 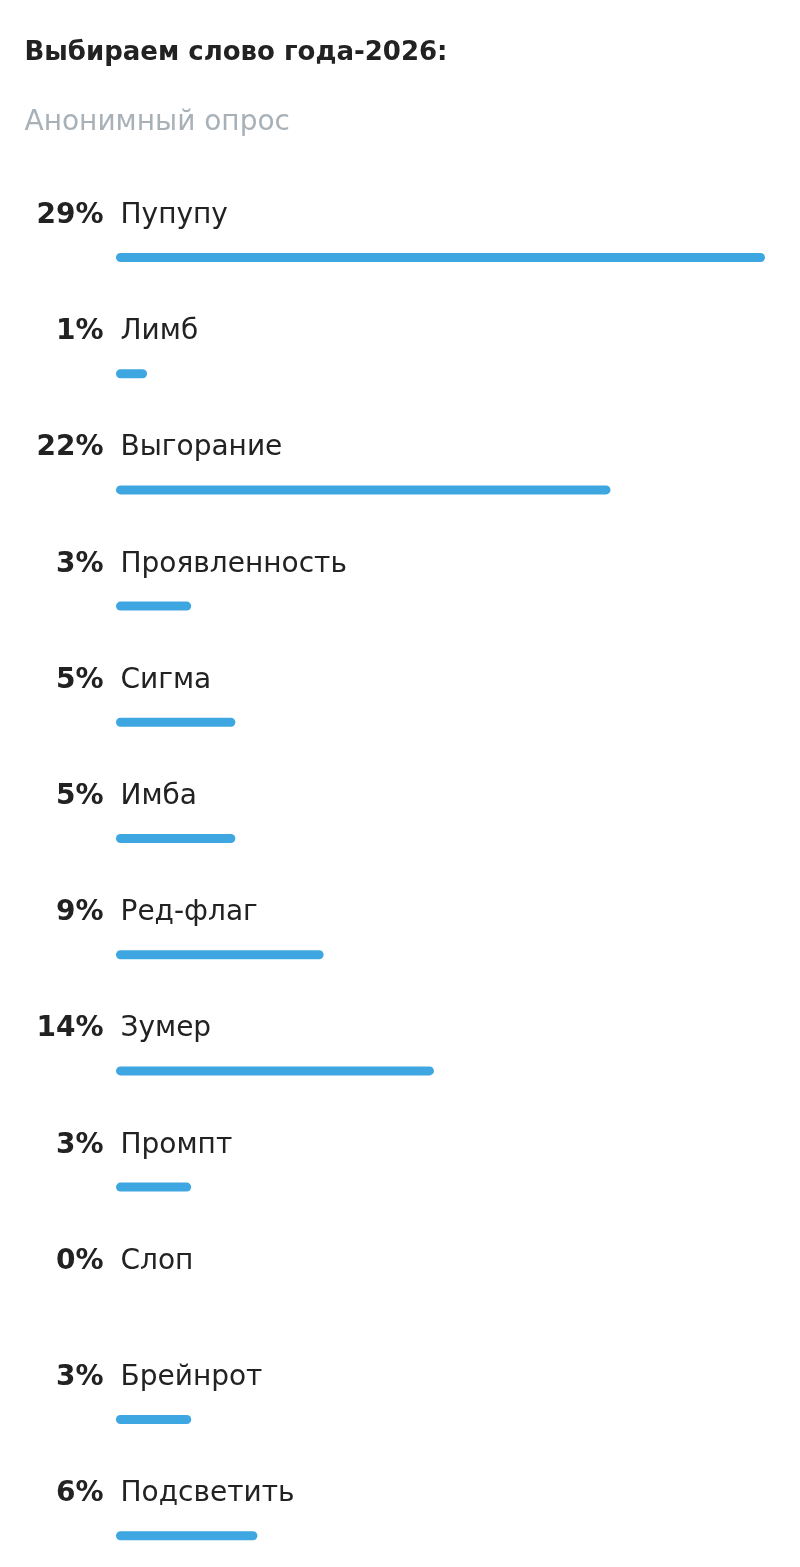 I want to click on data-label: 0%, so click(x=79, y=1259).